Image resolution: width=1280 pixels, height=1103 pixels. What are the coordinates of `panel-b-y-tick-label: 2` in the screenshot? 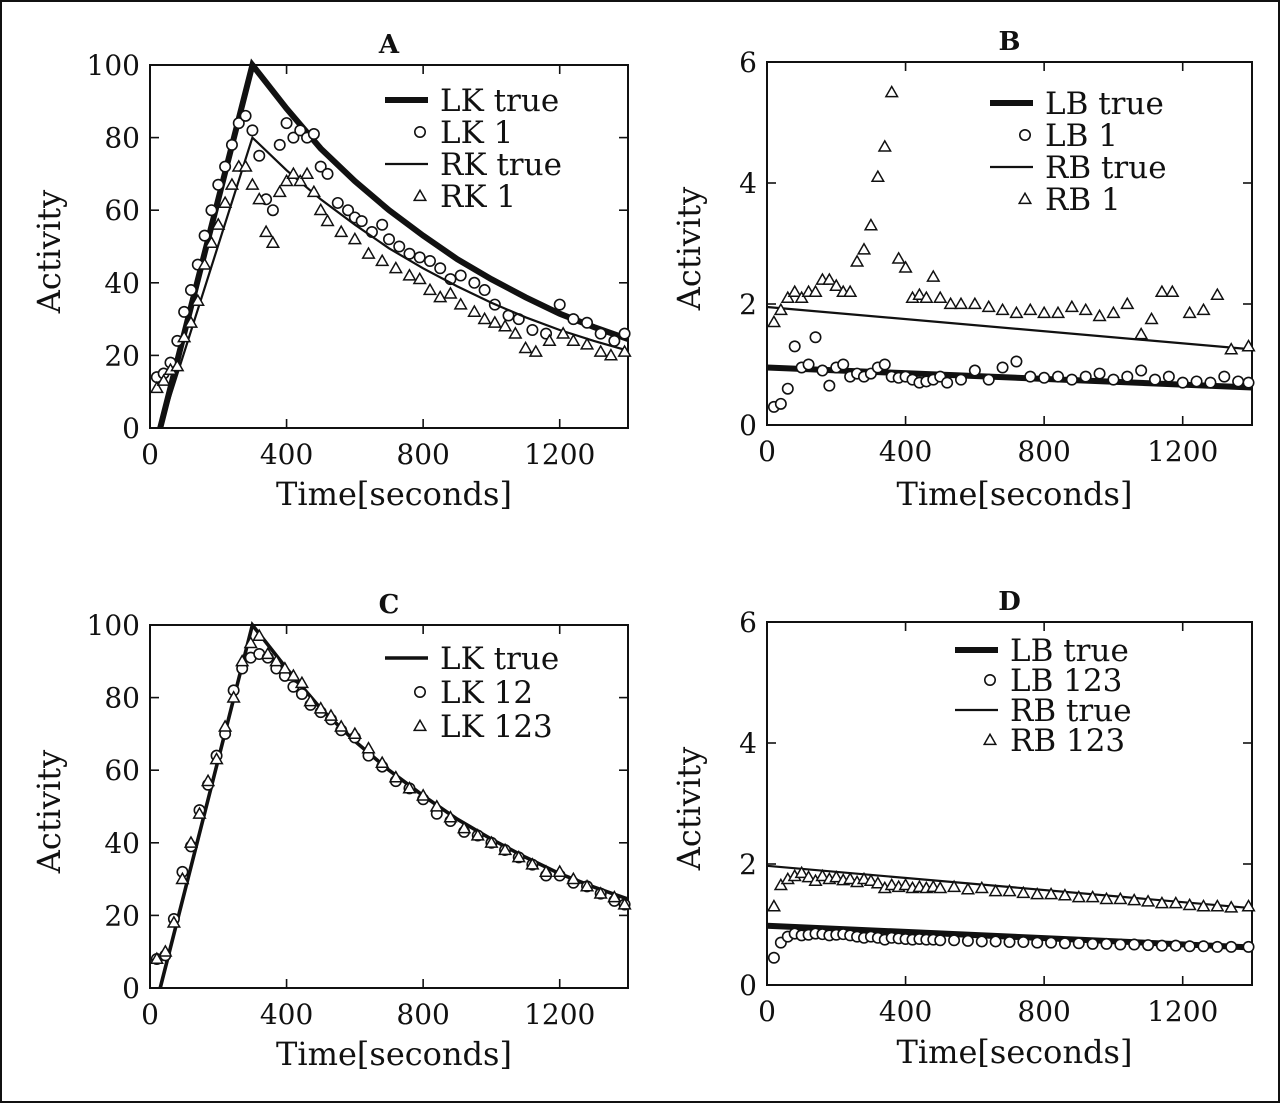 It's located at (748, 304).